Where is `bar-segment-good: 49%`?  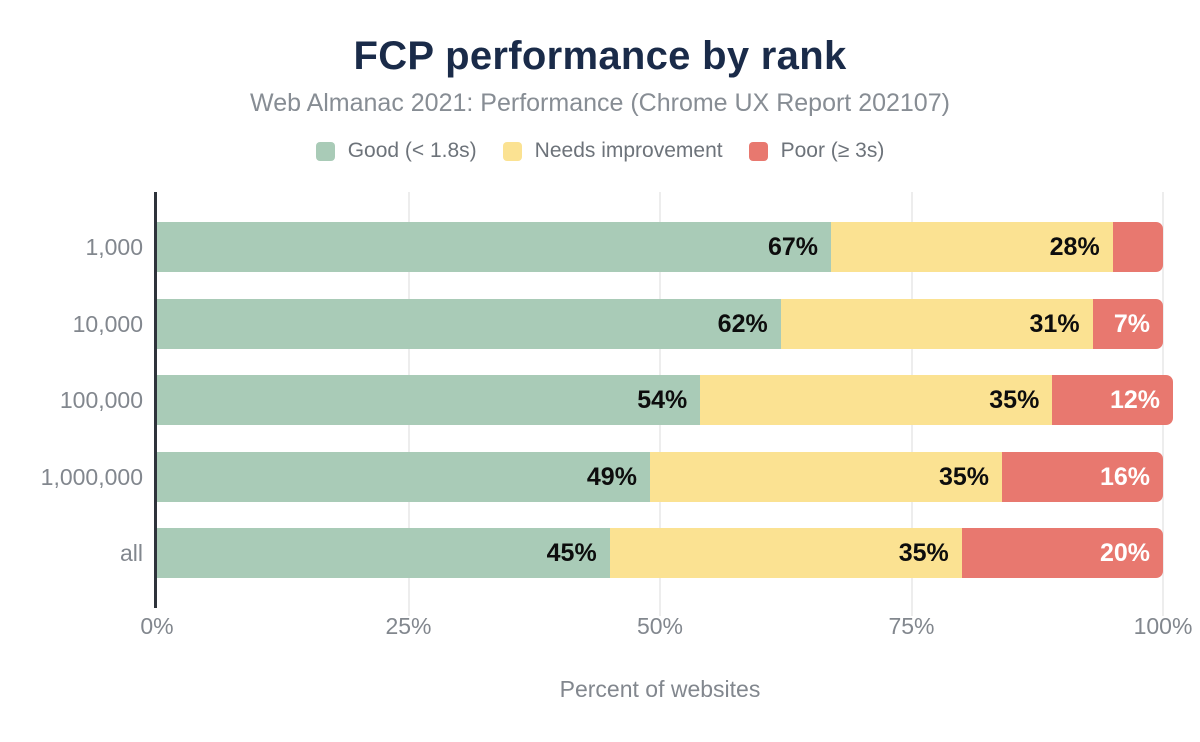 bar-segment-good: 49% is located at coordinates (403, 477).